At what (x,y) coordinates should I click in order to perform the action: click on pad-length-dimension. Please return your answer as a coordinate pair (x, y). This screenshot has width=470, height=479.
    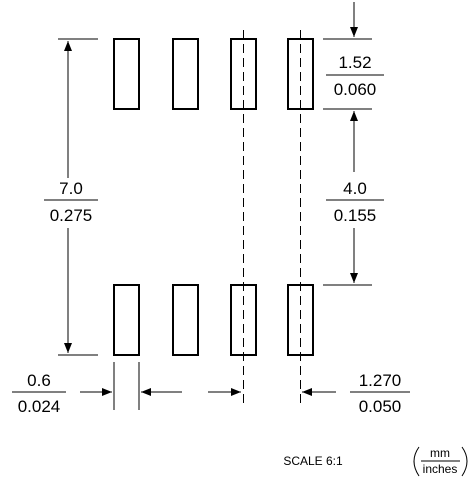
    Looking at the image, I should click on (353, 56).